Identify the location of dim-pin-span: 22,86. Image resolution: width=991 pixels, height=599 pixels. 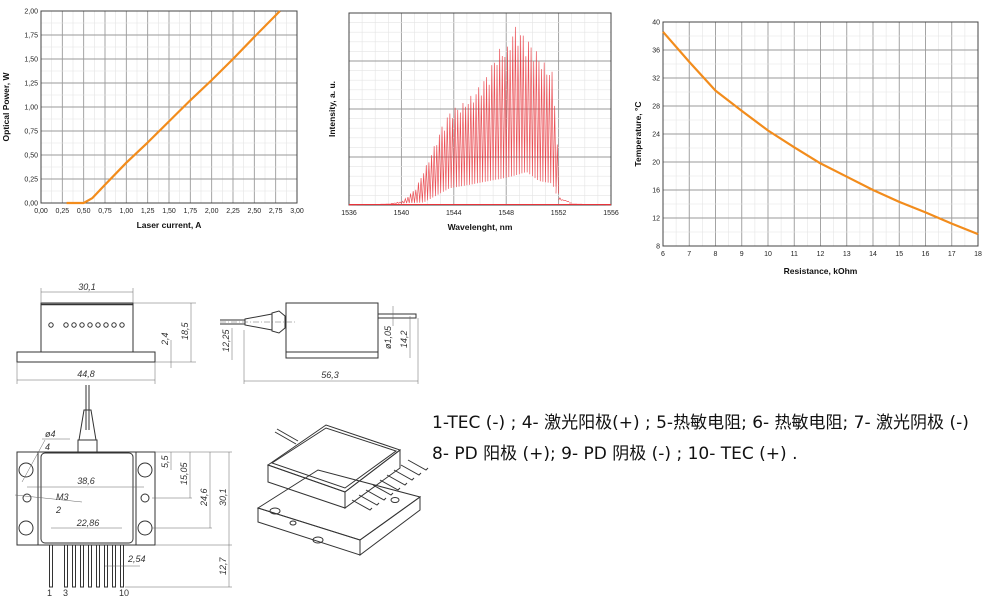
(88, 523).